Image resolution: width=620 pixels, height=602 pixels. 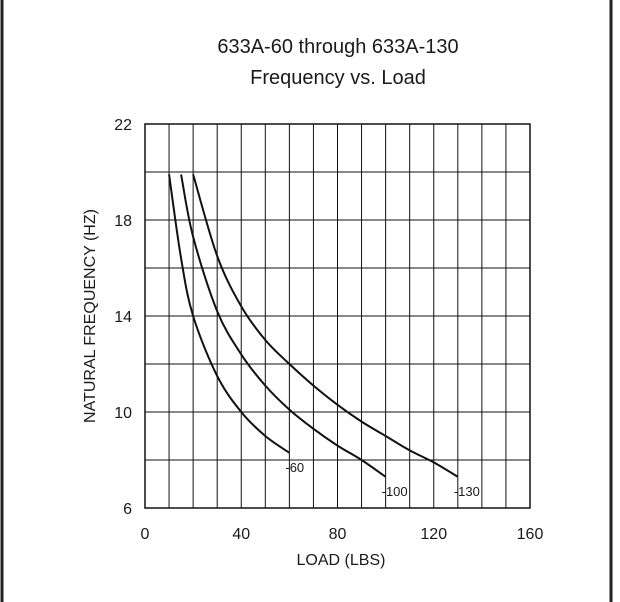 What do you see at coordinates (294, 467) in the screenshot?
I see `series-label-60: -60` at bounding box center [294, 467].